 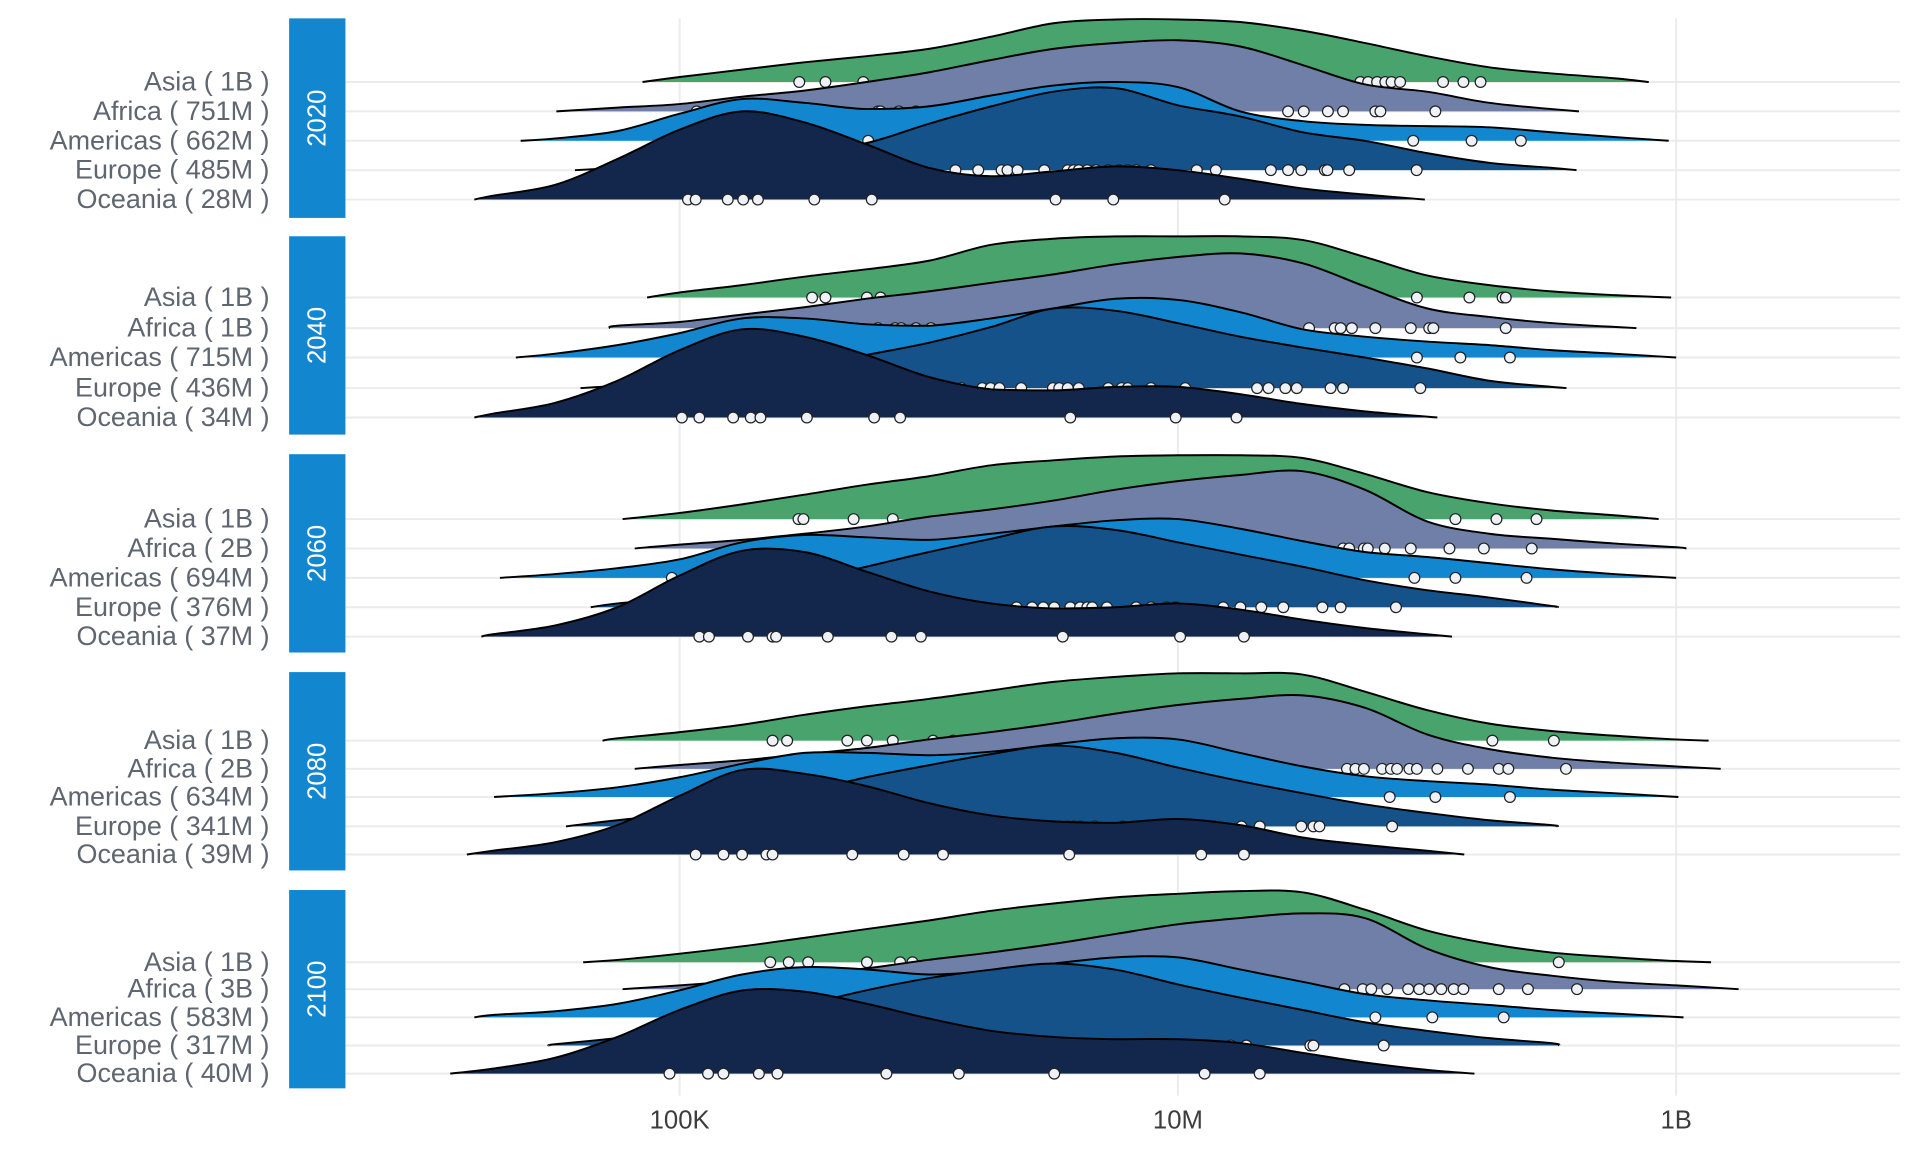 I want to click on region-label: Europe ( 317M ), so click(x=172, y=1045).